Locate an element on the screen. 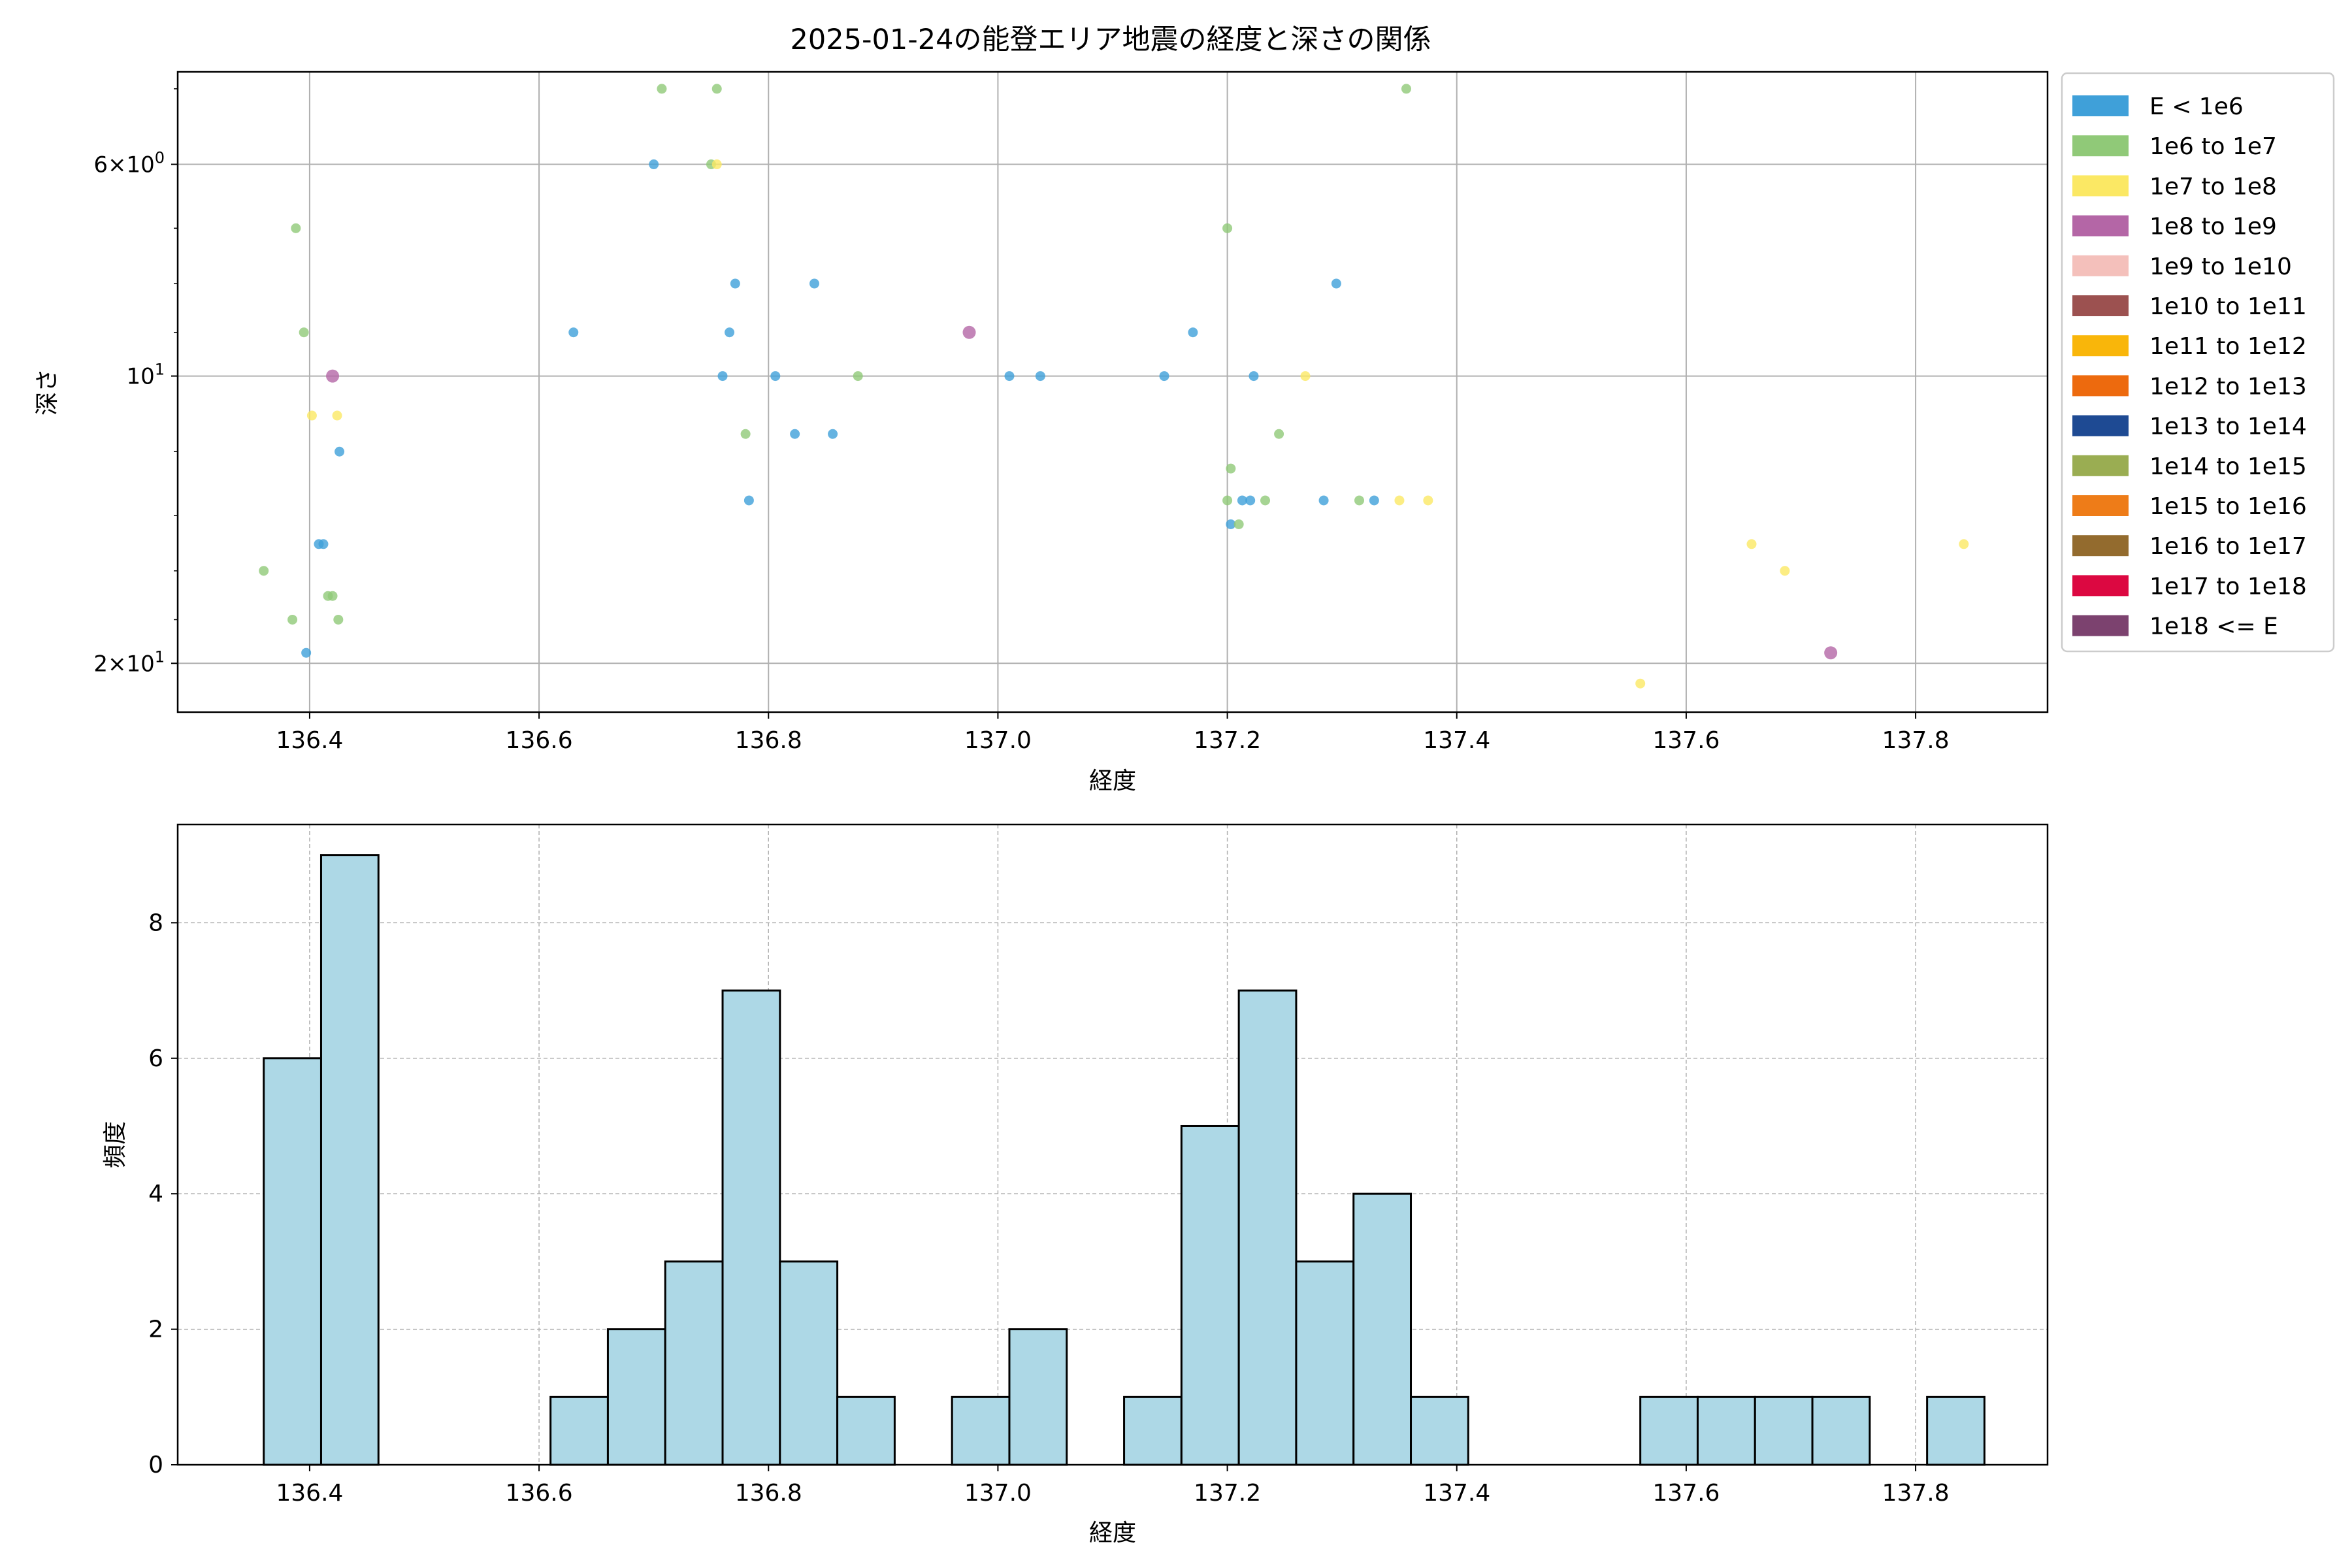 This screenshot has height=1568, width=2352. scatter-x-axis-label: 経度 is located at coordinates (1112, 781).